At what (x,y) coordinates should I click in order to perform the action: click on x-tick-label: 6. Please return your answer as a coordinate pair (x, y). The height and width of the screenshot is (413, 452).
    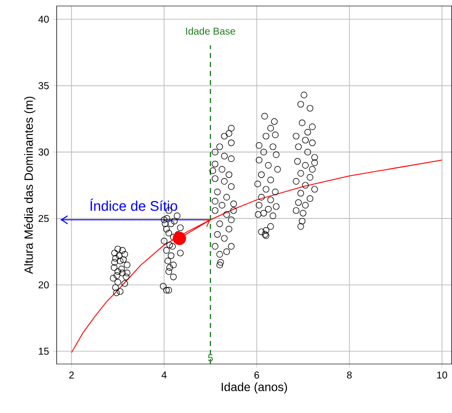
    Looking at the image, I should click on (257, 375).